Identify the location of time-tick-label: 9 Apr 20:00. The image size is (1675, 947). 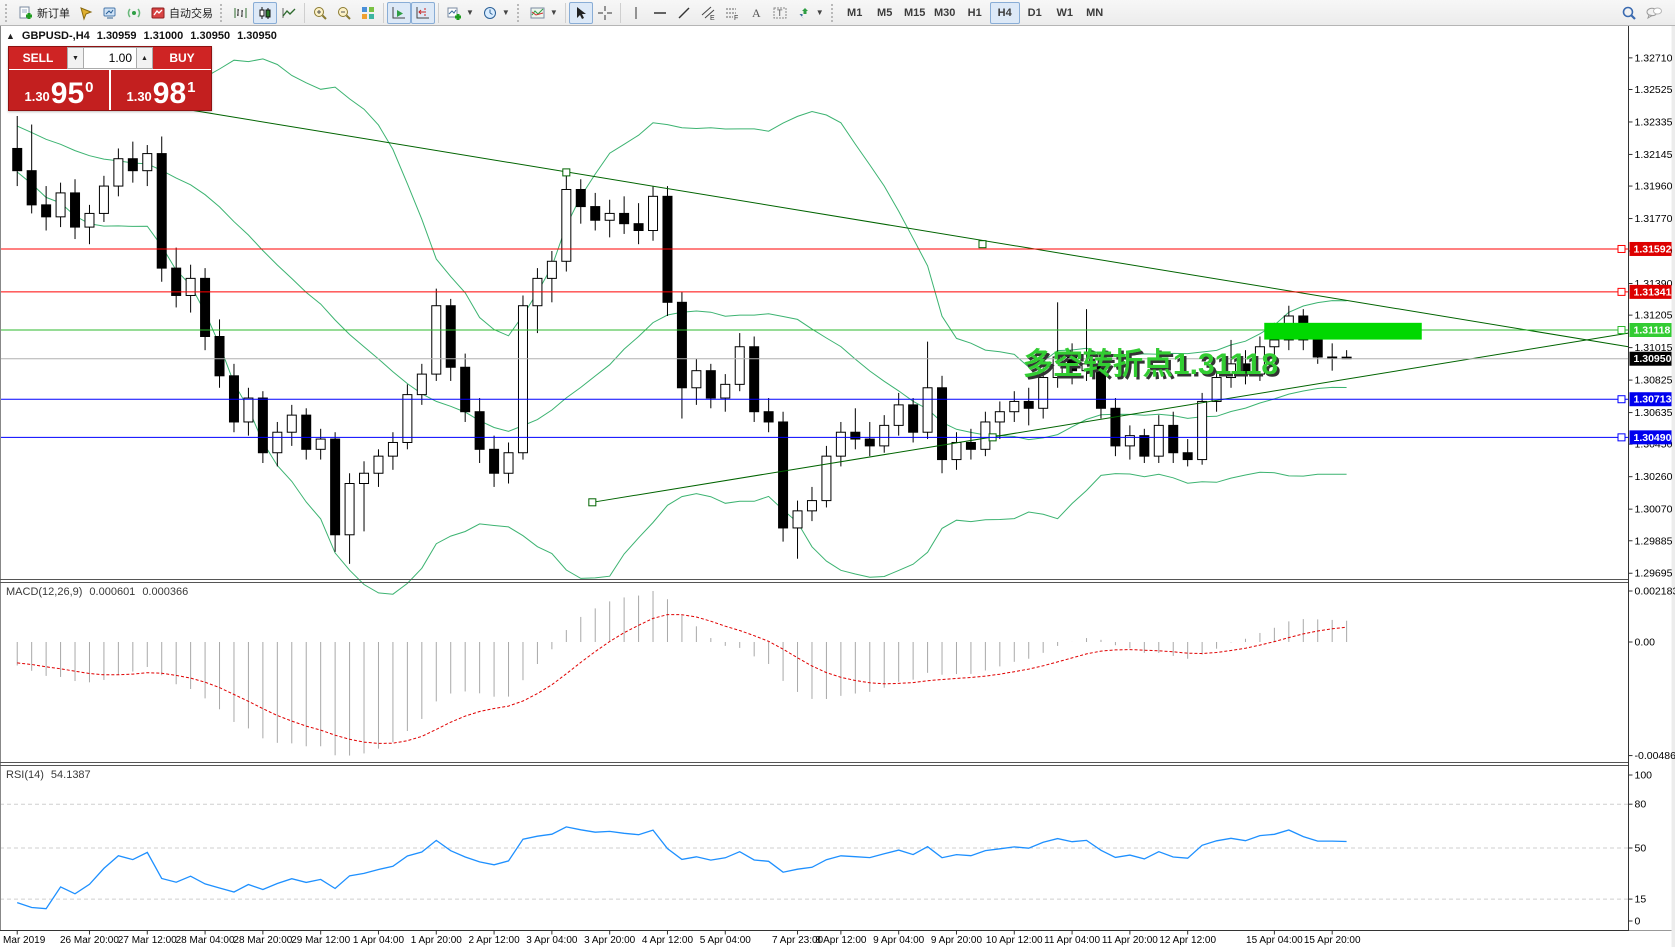
(957, 940).